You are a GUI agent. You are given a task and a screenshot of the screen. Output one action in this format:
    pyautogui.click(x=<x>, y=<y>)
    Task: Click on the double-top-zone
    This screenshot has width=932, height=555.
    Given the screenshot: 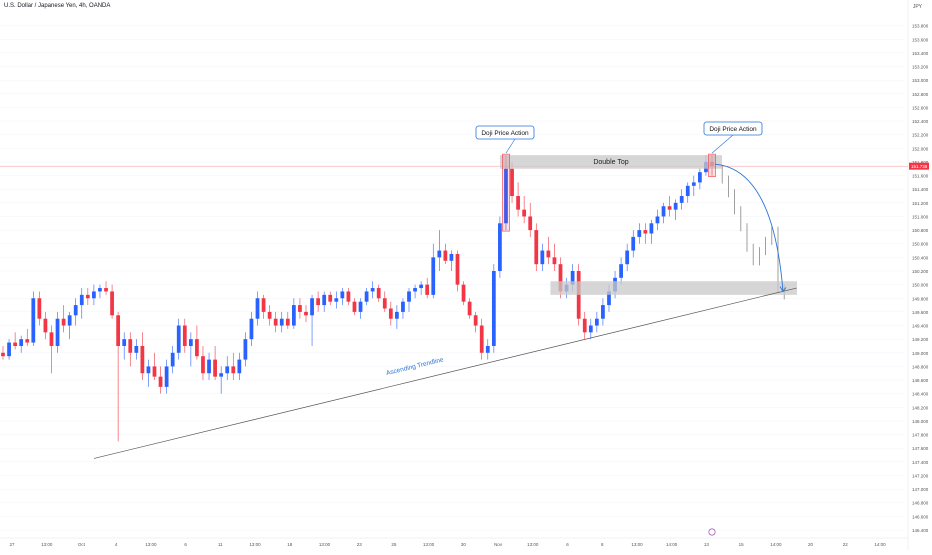 What is the action you would take?
    pyautogui.click(x=610, y=162)
    